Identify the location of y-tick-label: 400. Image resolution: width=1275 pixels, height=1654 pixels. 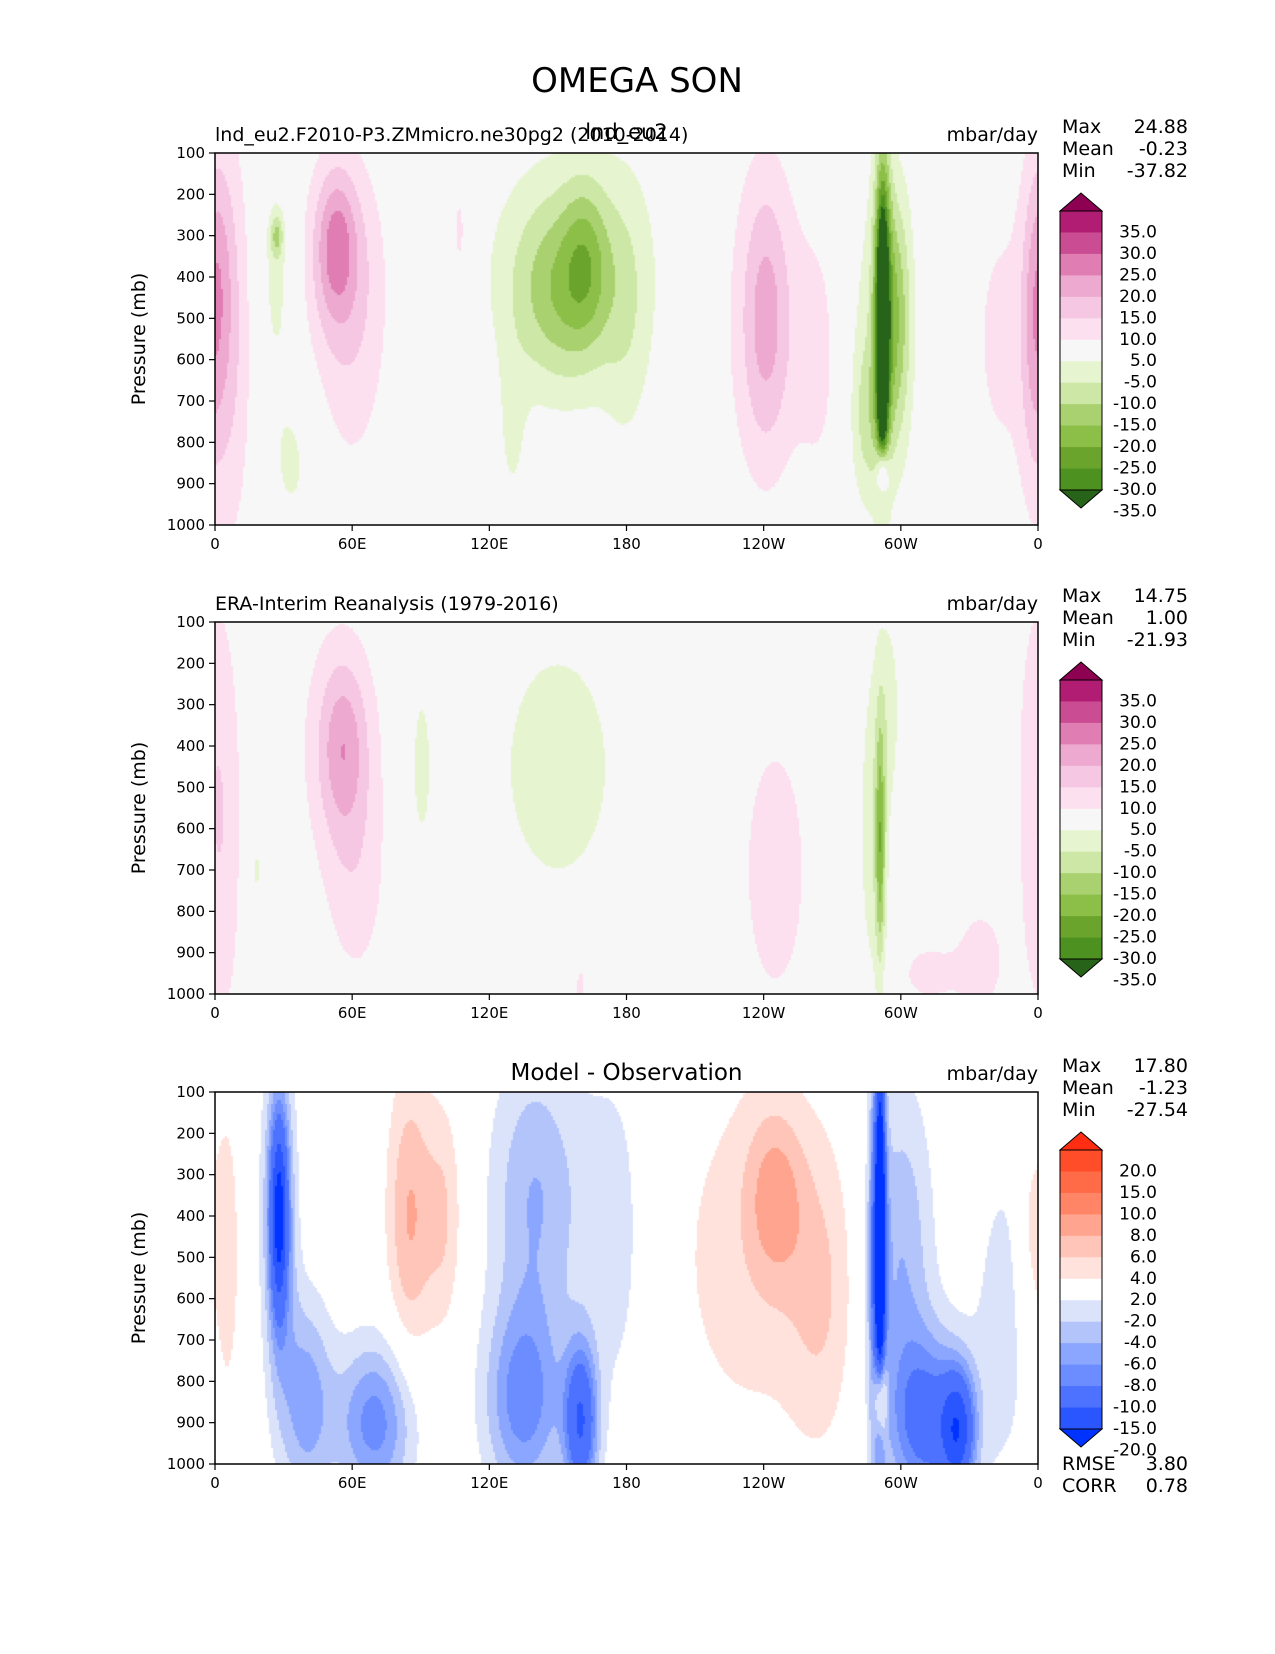
(190, 277).